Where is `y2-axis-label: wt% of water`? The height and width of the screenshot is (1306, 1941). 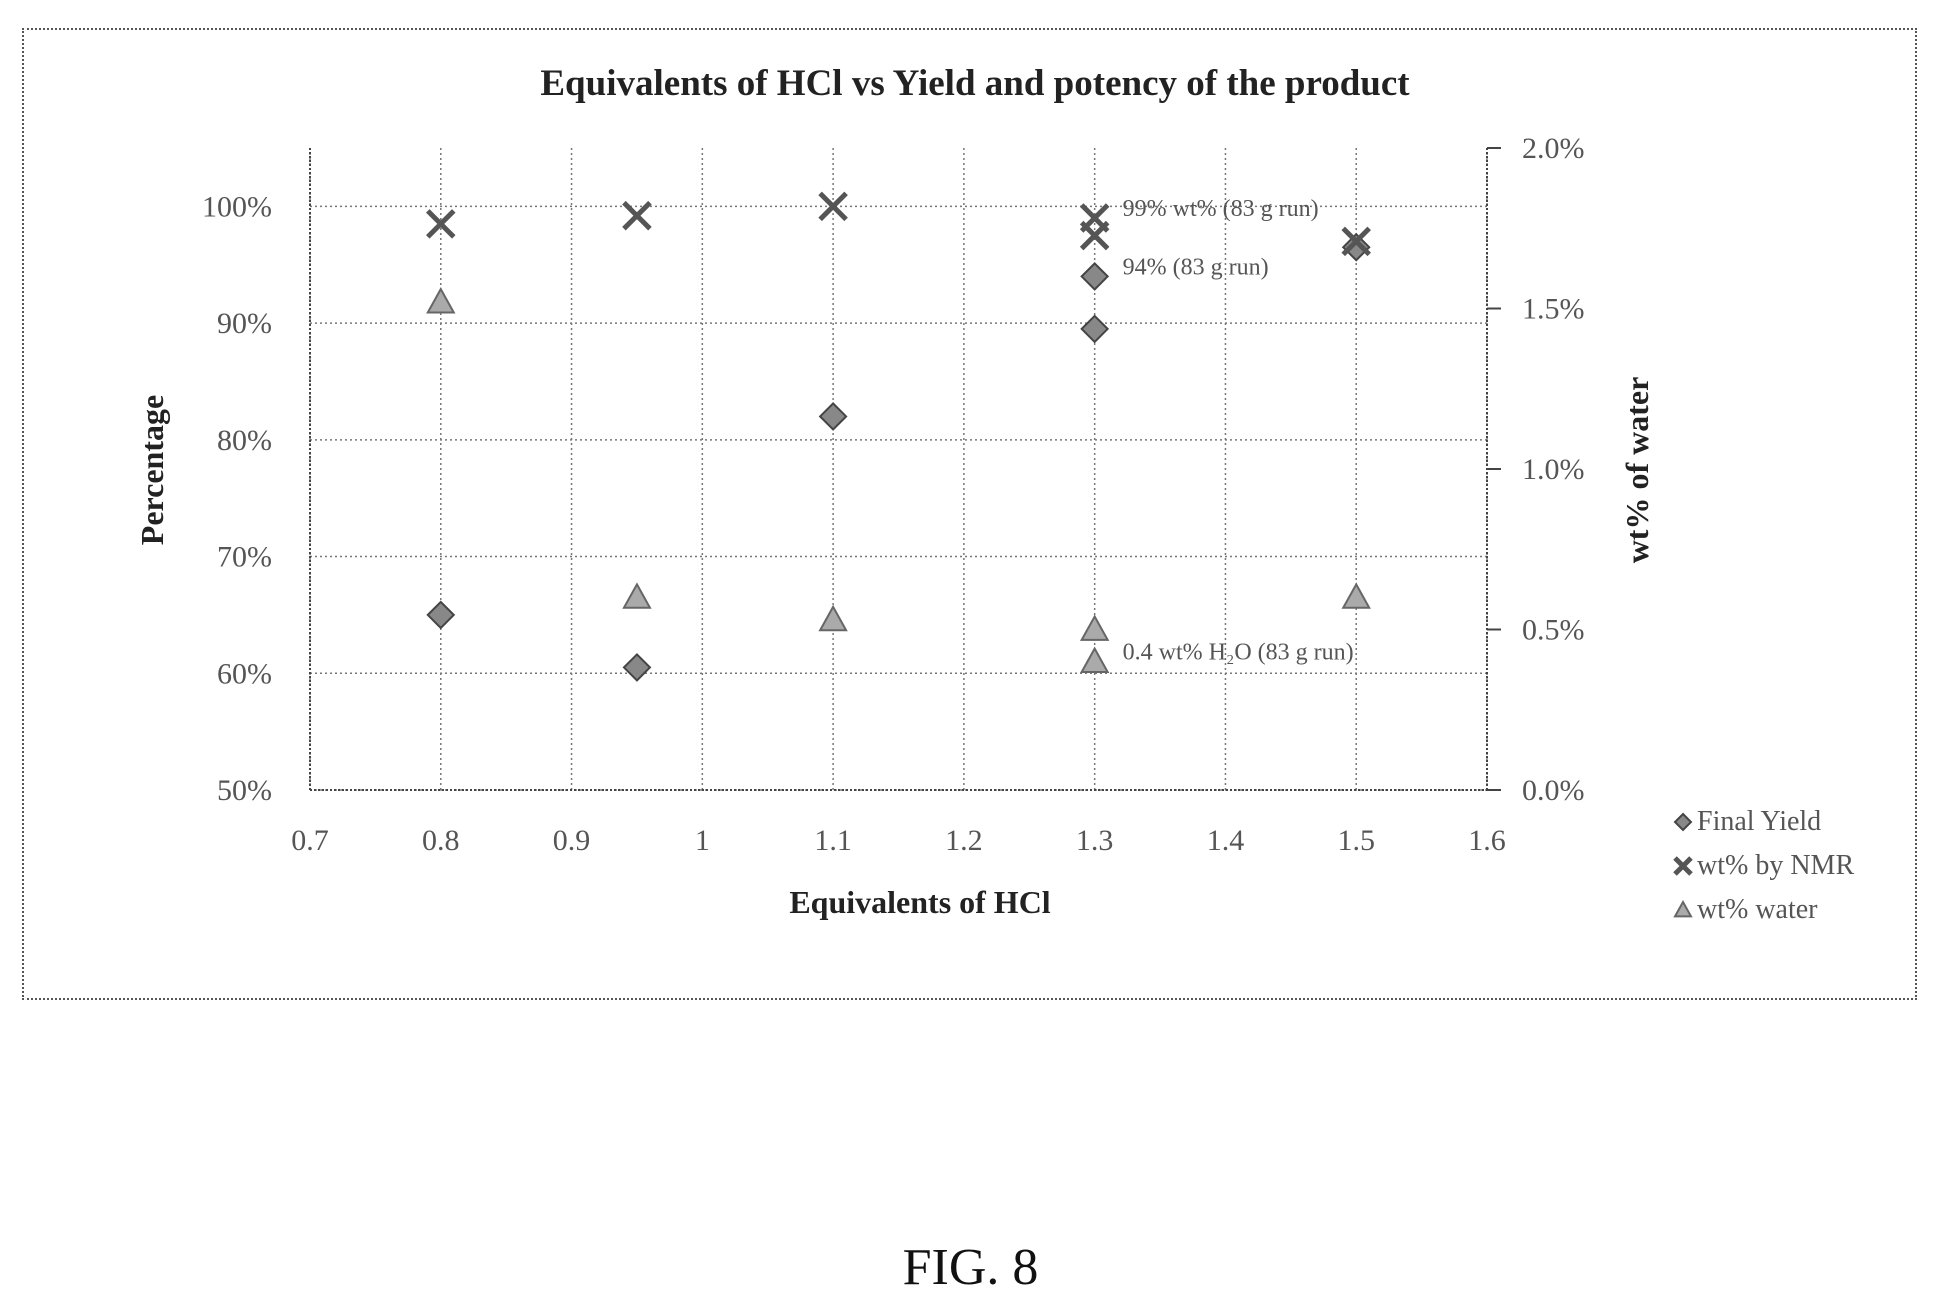 y2-axis-label: wt% of water is located at coordinates (1637, 470).